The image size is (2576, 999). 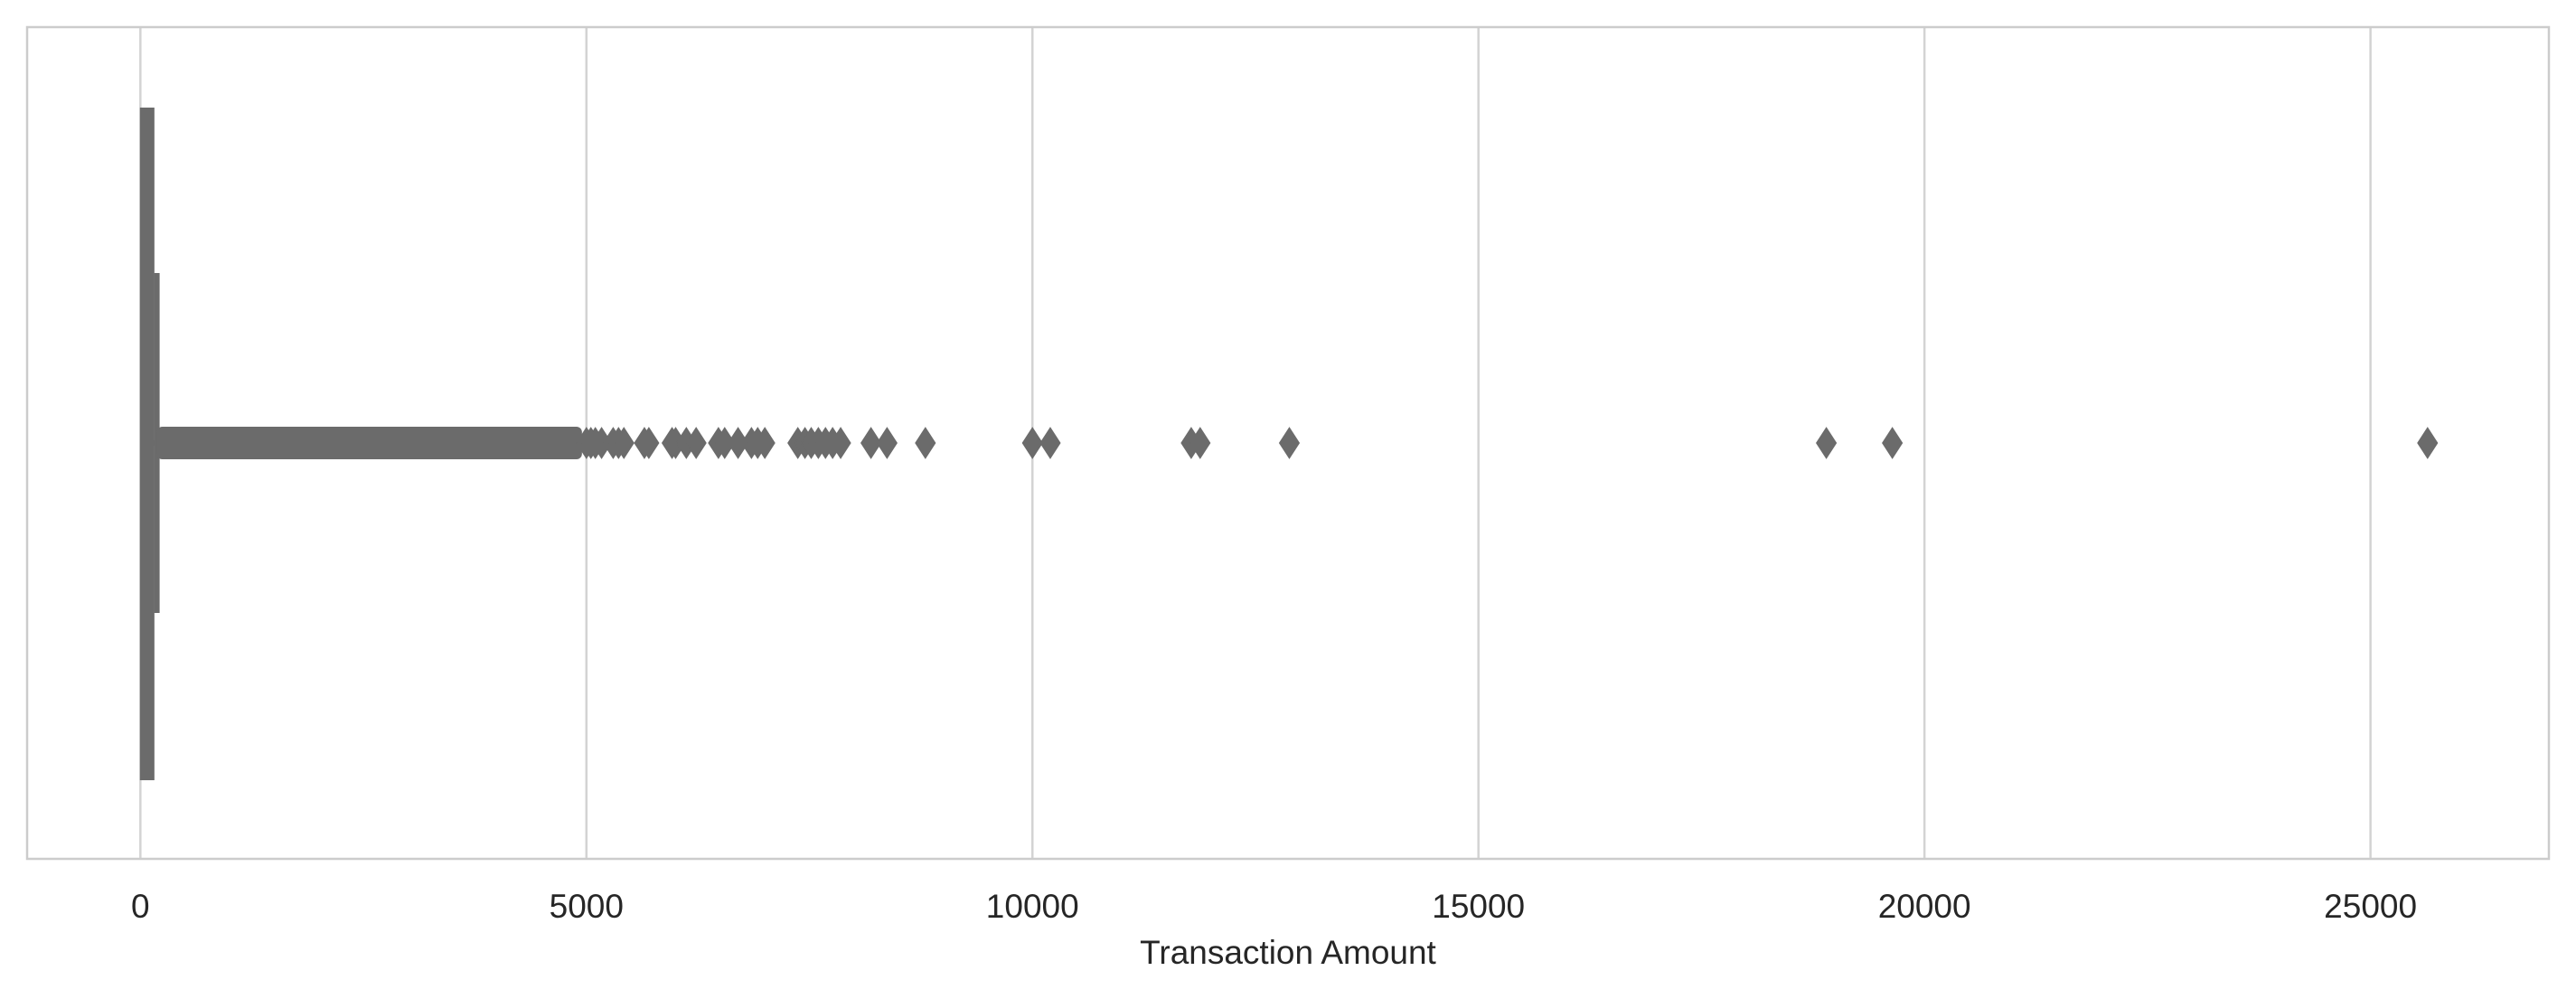 What do you see at coordinates (1925, 906) in the screenshot?
I see `x-tick-label: 20000` at bounding box center [1925, 906].